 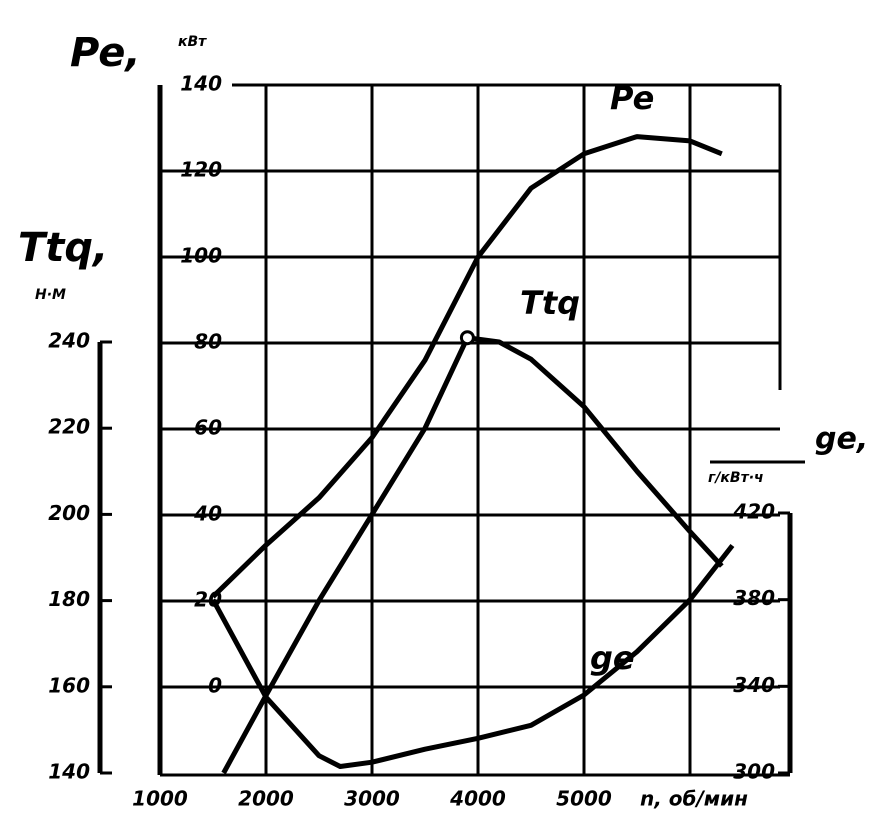 I want to click on pe-unit: кВт, so click(x=192, y=42).